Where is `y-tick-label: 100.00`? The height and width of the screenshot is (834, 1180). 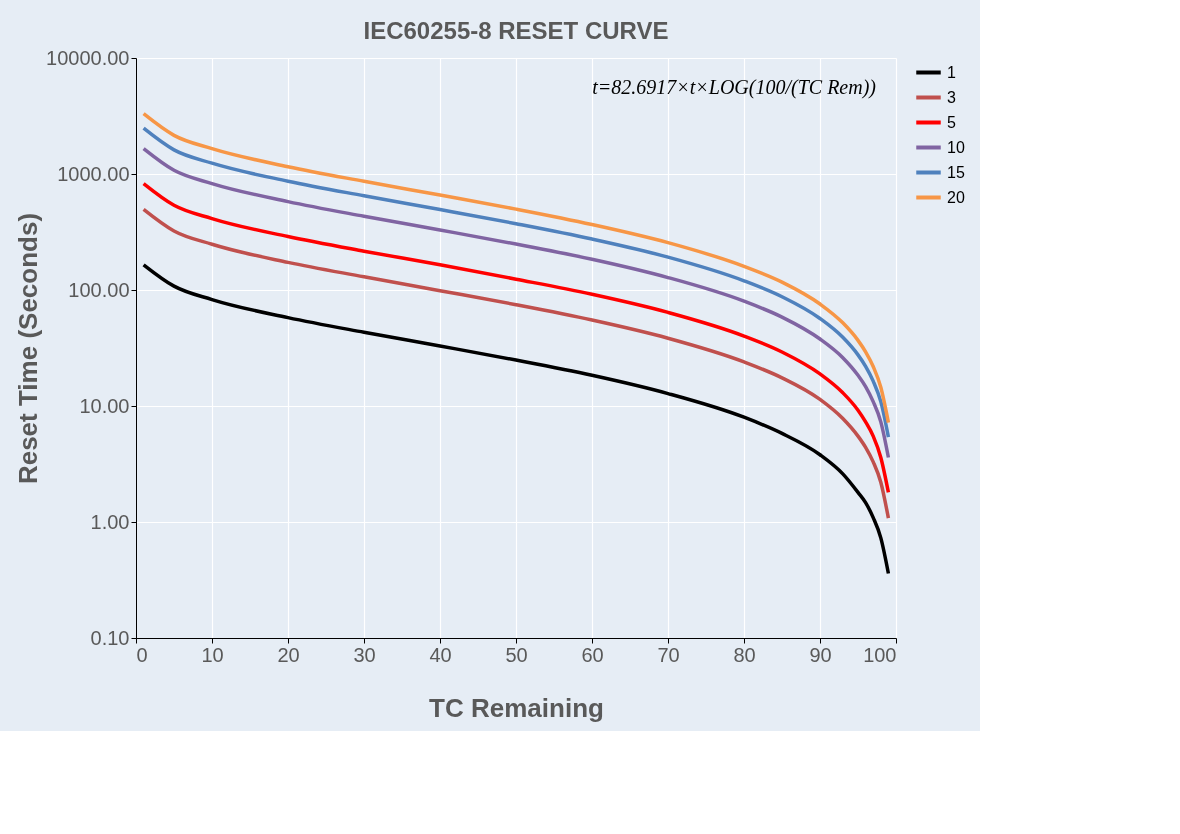 y-tick-label: 100.00 is located at coordinates (99, 289).